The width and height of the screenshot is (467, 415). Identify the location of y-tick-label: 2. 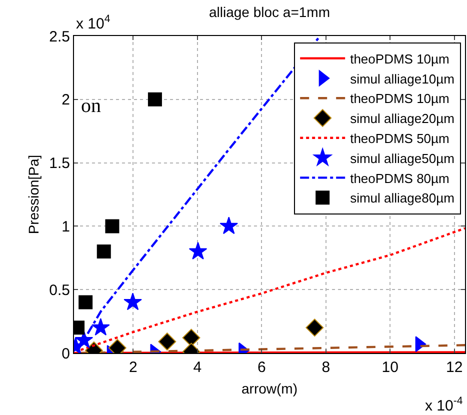
(66, 100).